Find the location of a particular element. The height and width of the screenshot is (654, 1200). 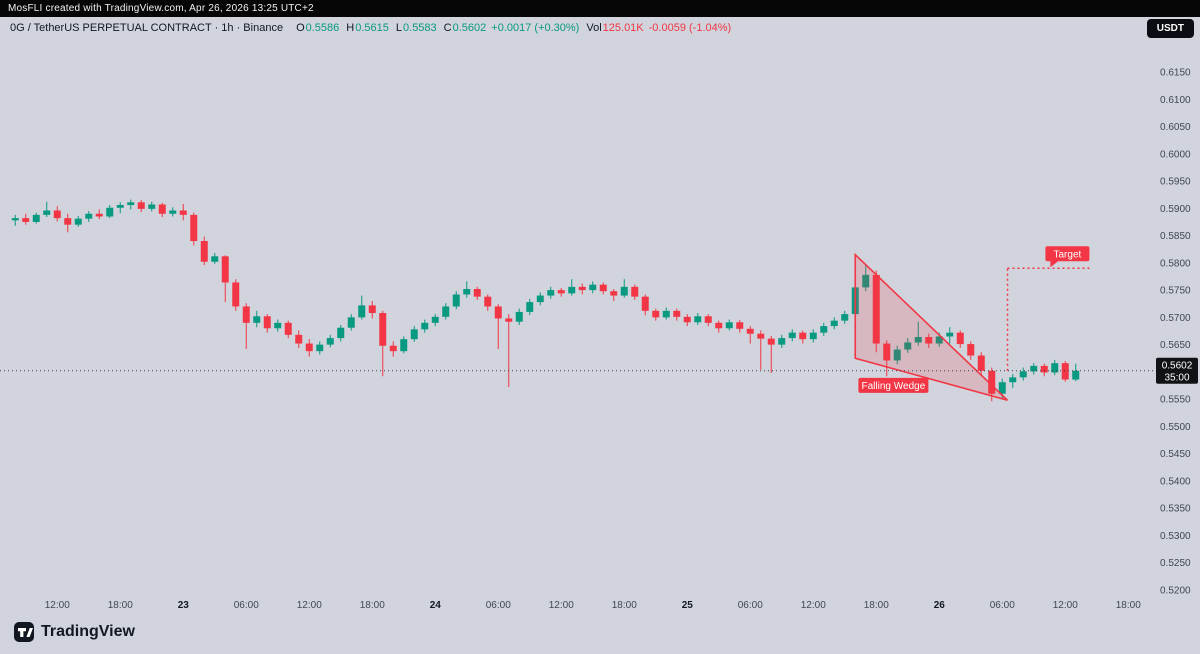

ohlc-high-label: H is located at coordinates (350, 28).